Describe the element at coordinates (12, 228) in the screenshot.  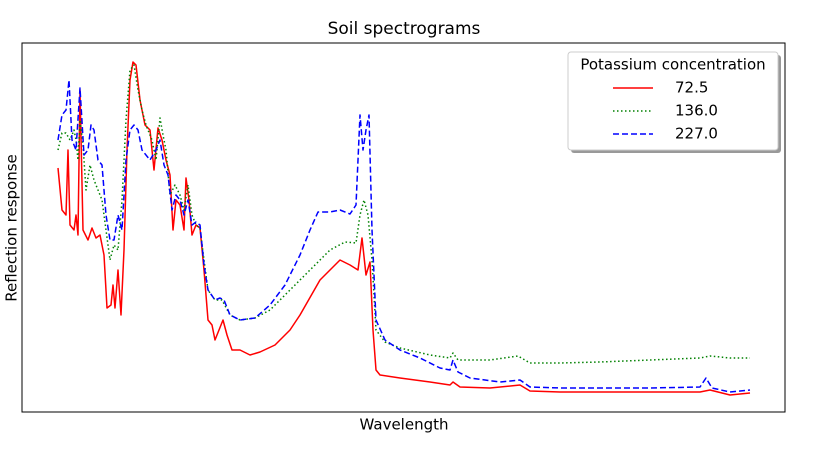
I see `y-axis-label: Reflection response` at that location.